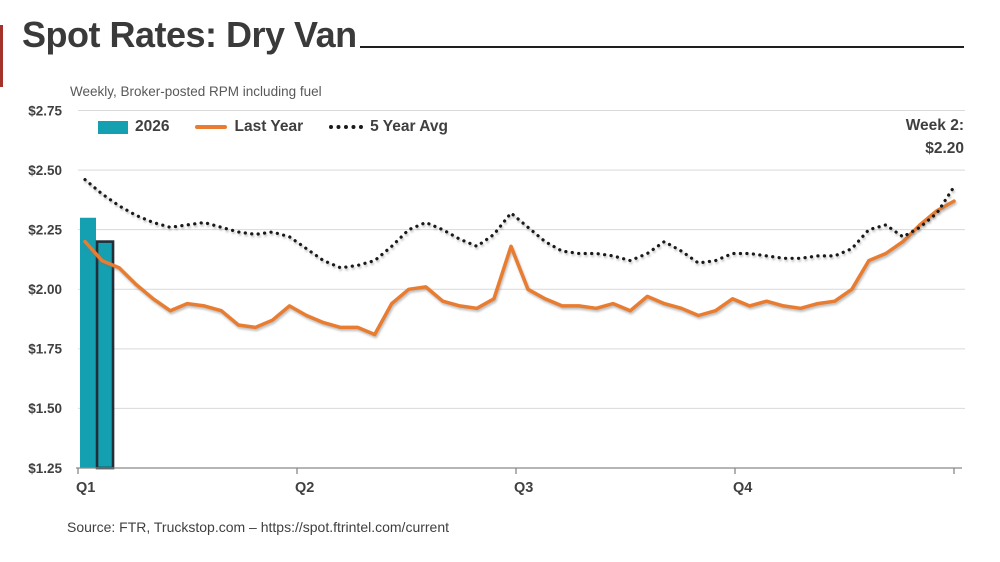 The width and height of the screenshot is (1000, 562). I want to click on y-axis-label: $2.75, so click(45, 110).